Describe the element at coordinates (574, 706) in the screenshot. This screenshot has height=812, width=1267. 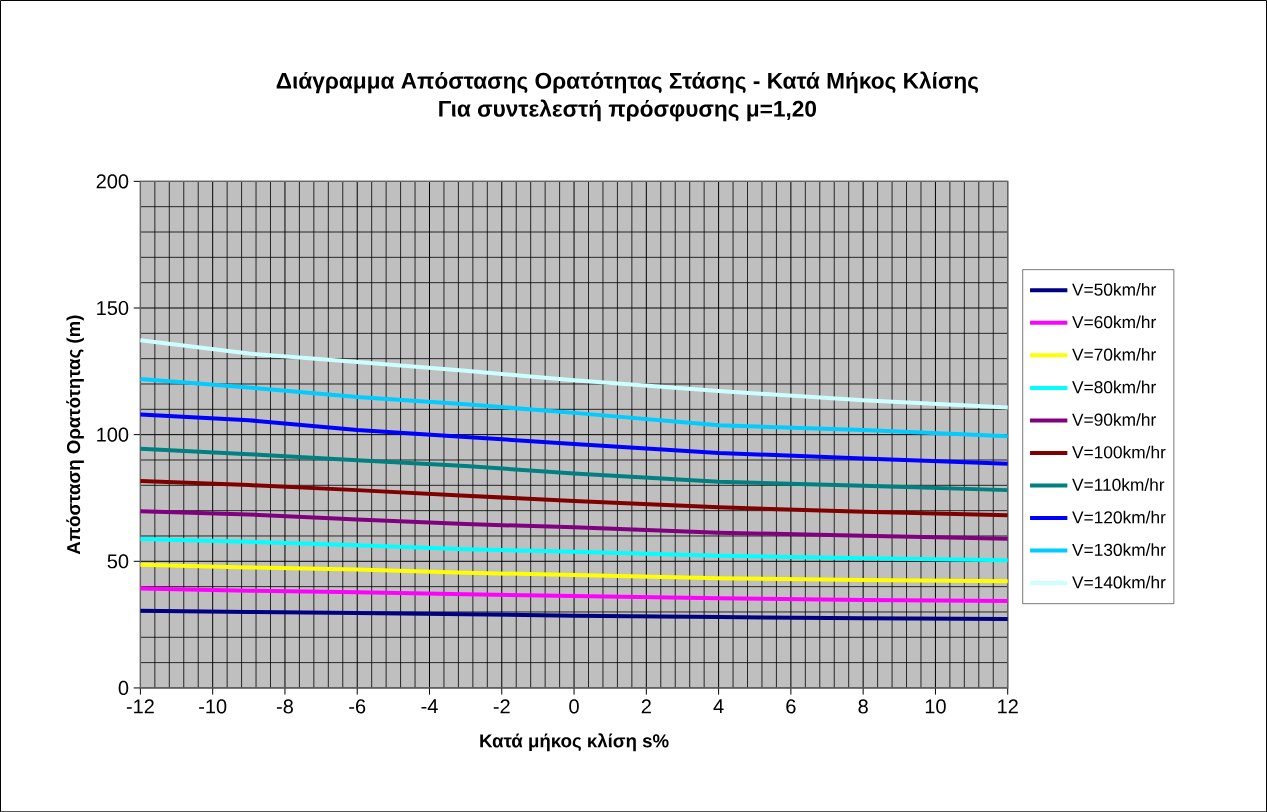
I see `x-tick-label: 0` at that location.